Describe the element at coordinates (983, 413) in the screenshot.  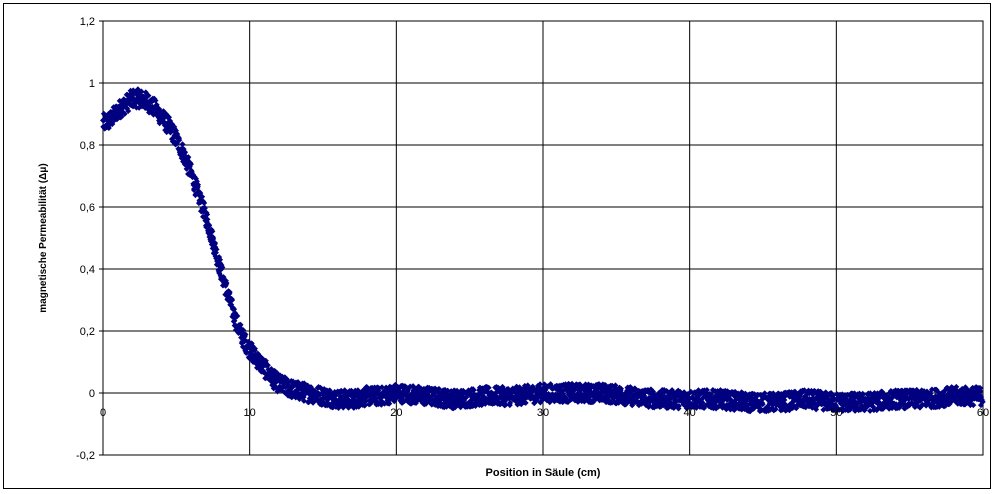
I see `x-tick-label: 60` at that location.